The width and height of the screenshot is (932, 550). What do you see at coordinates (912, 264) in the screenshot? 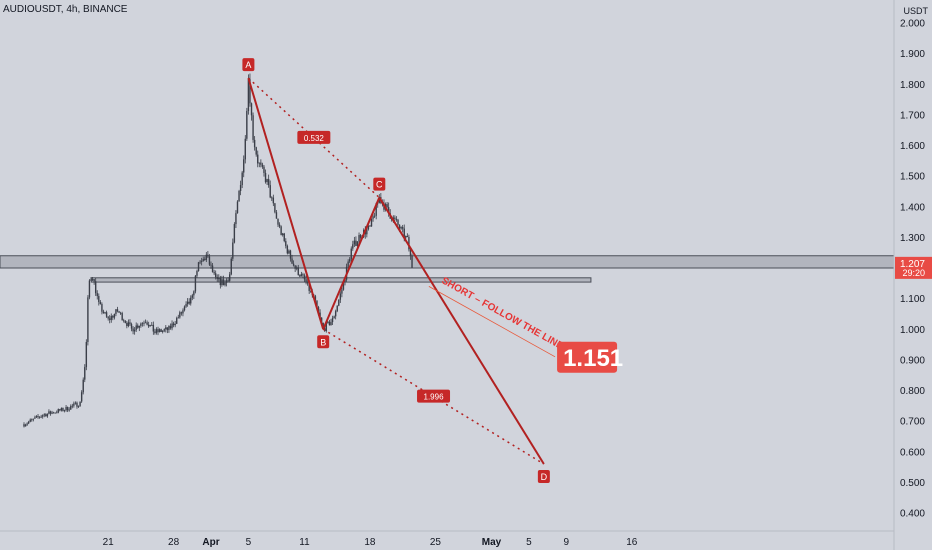
I see `last-price: 1.207` at bounding box center [912, 264].